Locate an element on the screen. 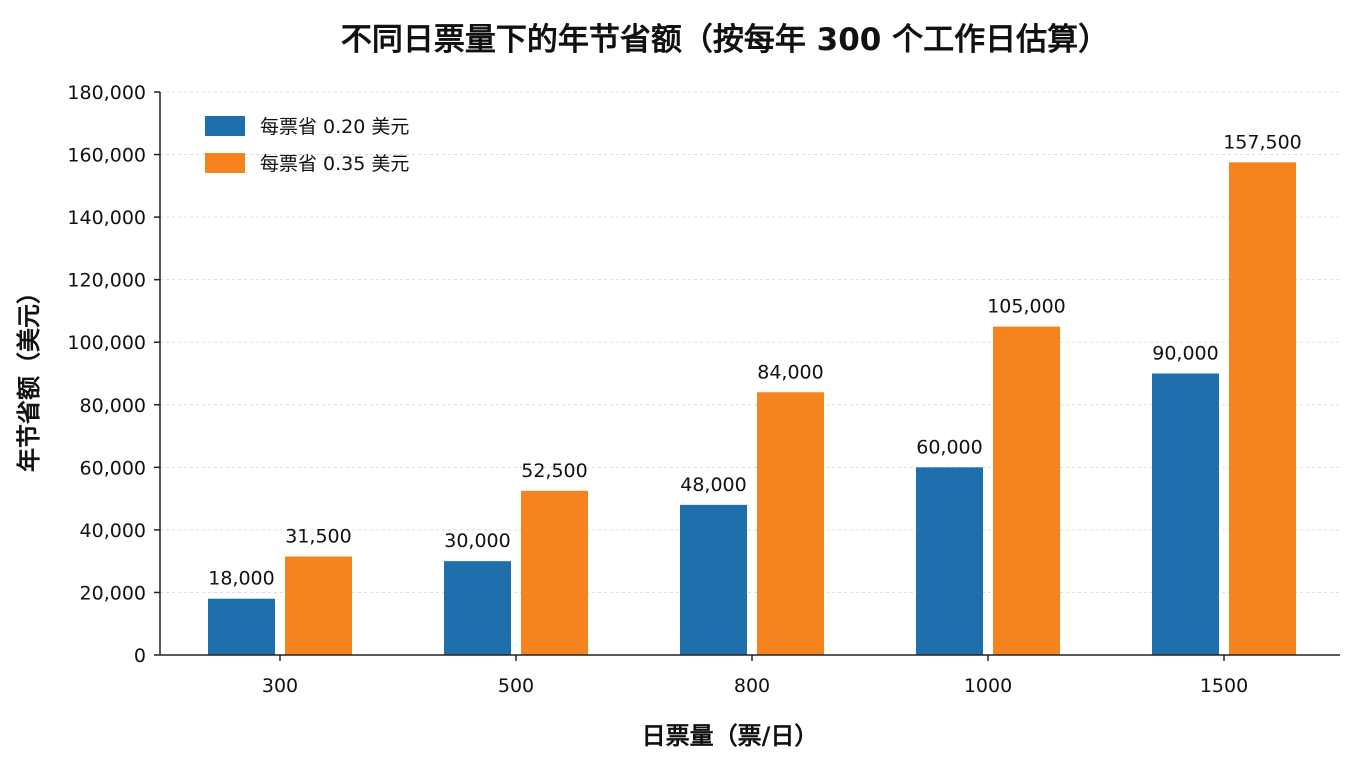 The image size is (1360, 768). y-axis-title: 年节省额（美元） is located at coordinates (29, 376).